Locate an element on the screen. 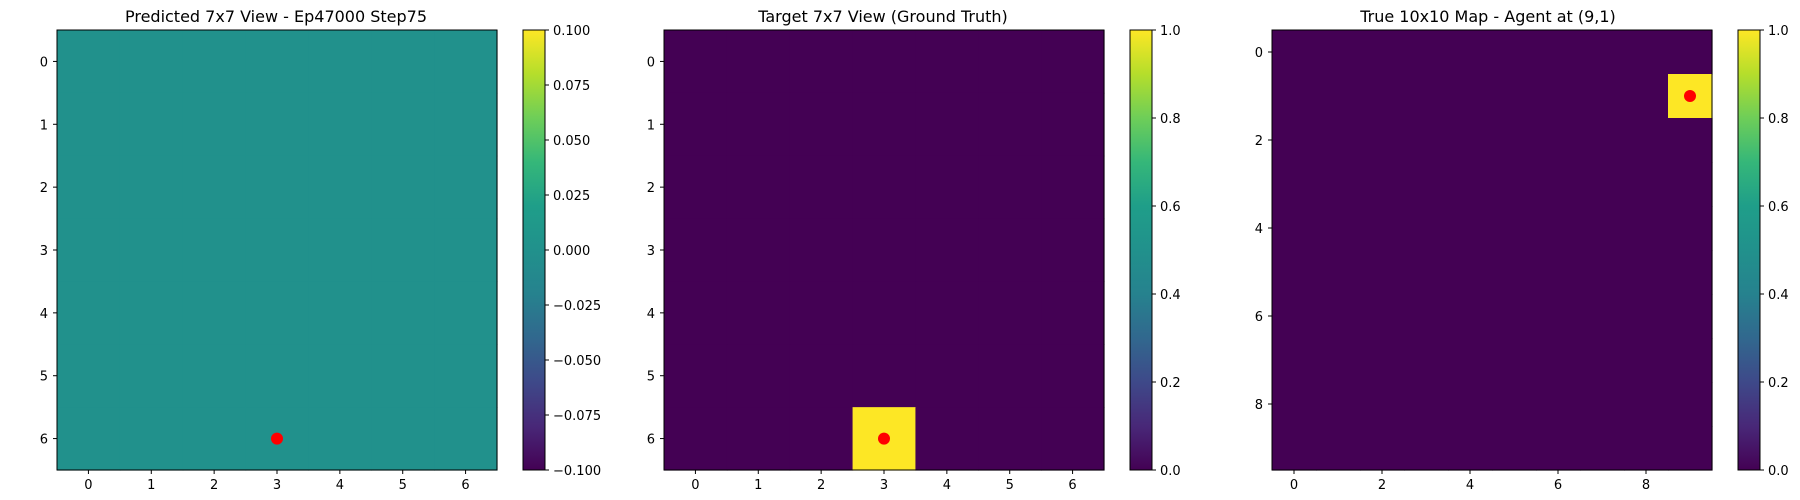 This screenshot has width=1800, height=500. colorbar-tick-label: 0.4 is located at coordinates (1778, 295).